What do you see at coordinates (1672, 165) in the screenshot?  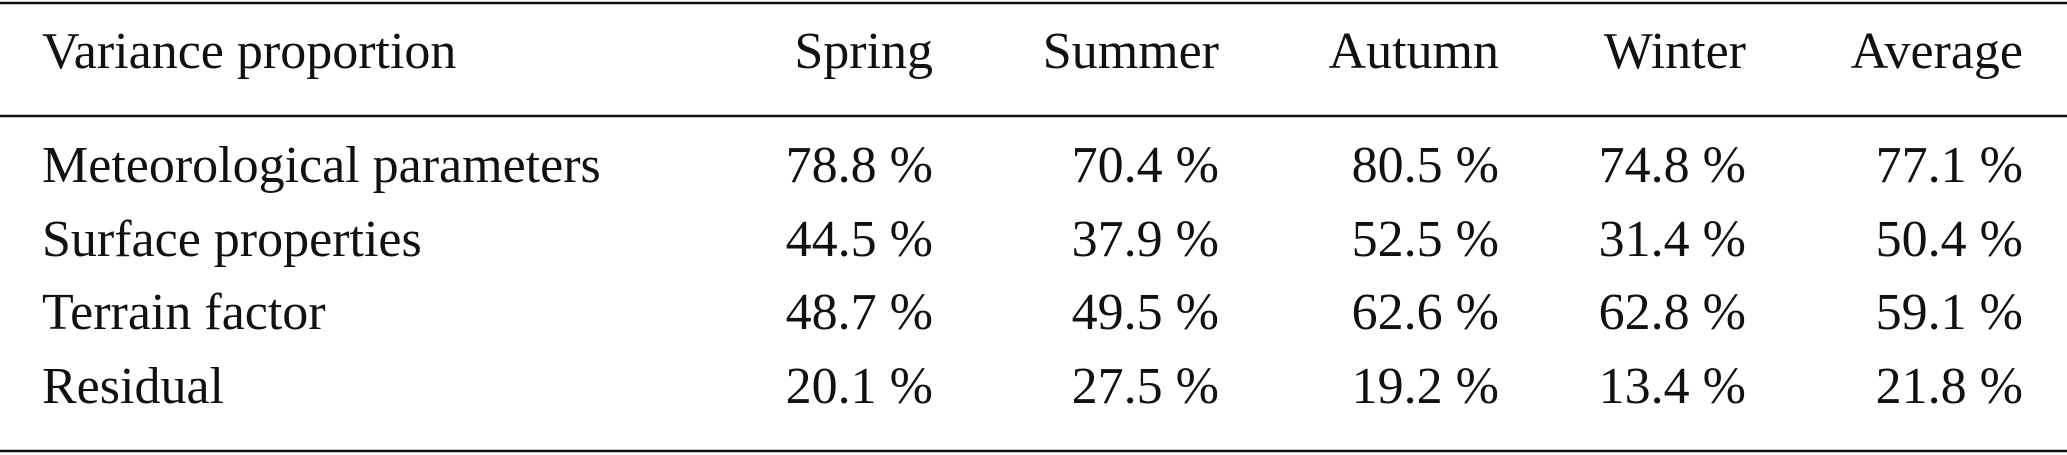 I see `cell: 74.8 %` at bounding box center [1672, 165].